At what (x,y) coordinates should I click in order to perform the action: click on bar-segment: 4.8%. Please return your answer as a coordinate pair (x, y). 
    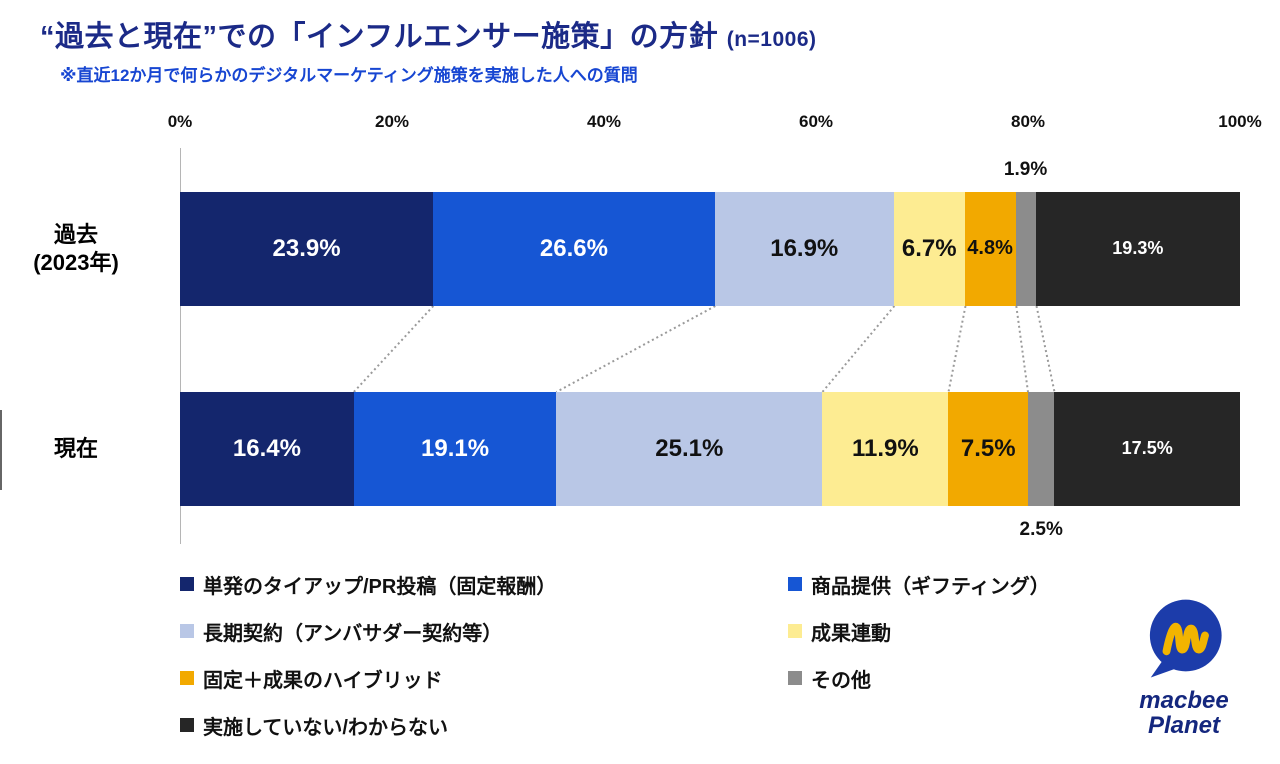
    Looking at the image, I should click on (990, 248).